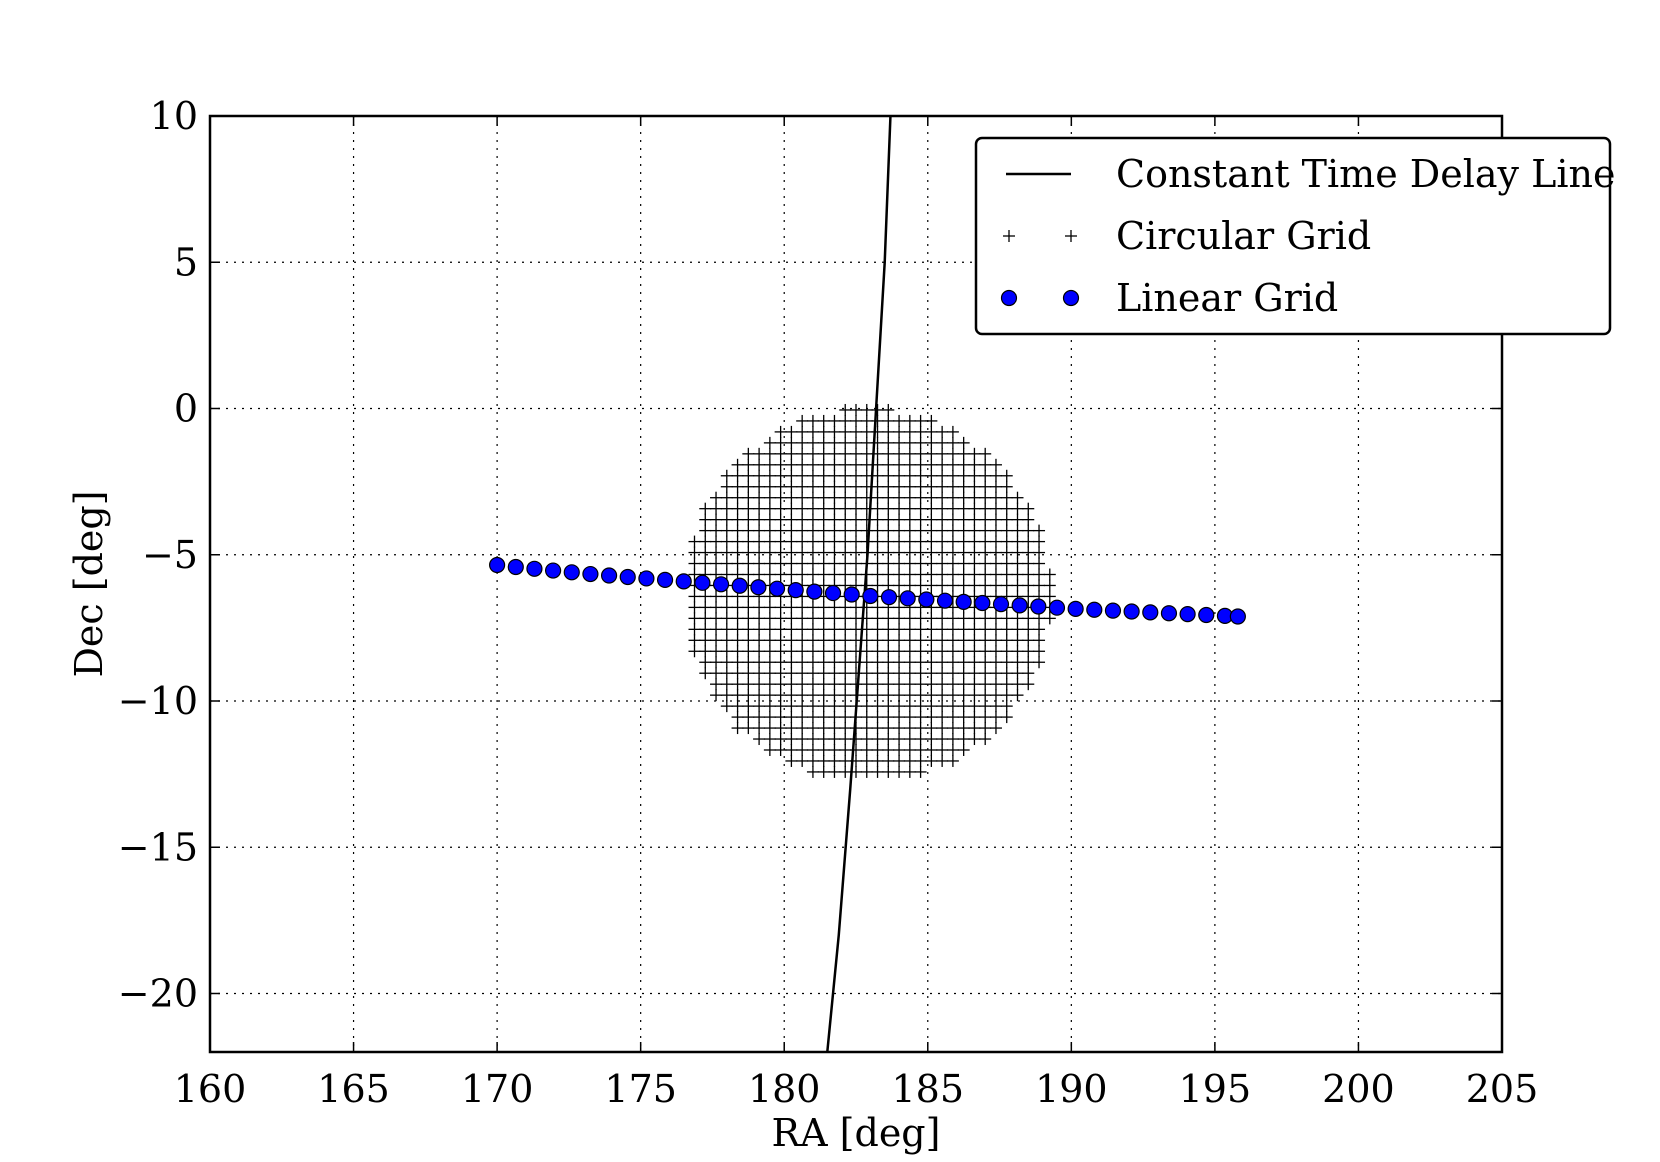 The width and height of the screenshot is (1660, 1162). Describe the element at coordinates (928, 1089) in the screenshot. I see `x-tick-label: 185` at that location.